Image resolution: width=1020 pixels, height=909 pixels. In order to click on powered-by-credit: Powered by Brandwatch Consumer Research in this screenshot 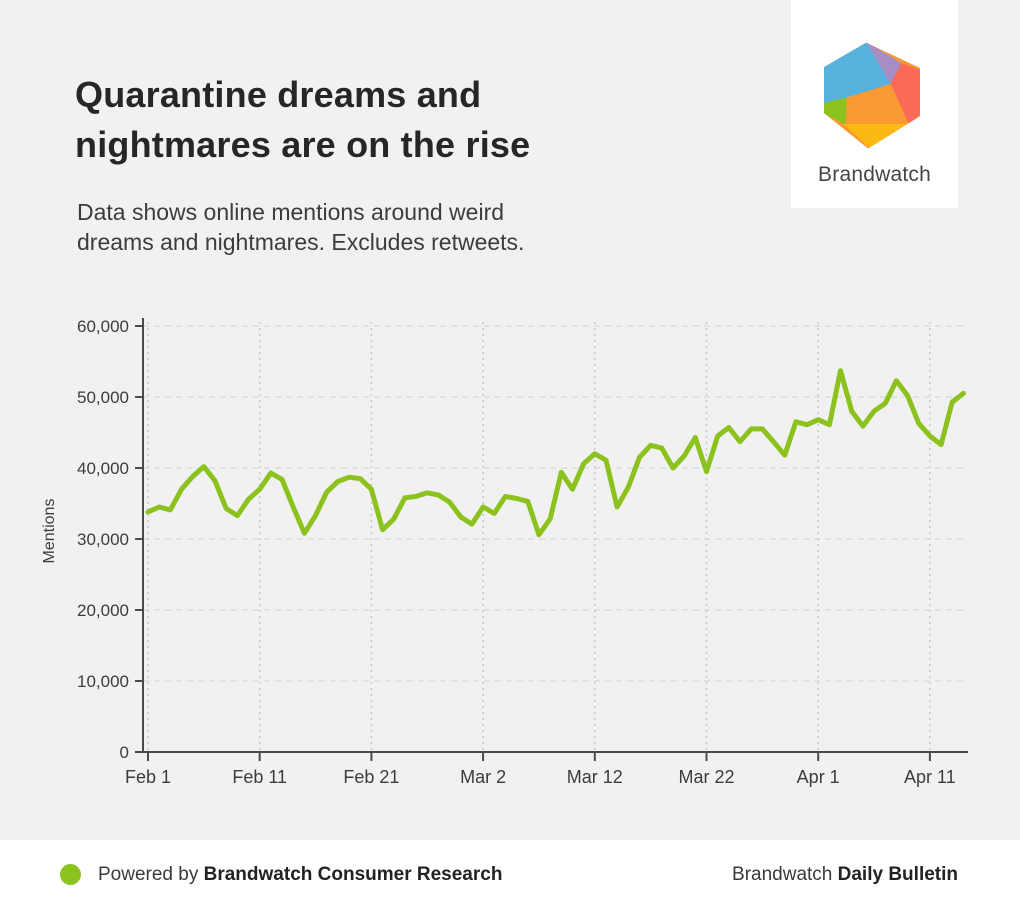, I will do `click(281, 875)`.